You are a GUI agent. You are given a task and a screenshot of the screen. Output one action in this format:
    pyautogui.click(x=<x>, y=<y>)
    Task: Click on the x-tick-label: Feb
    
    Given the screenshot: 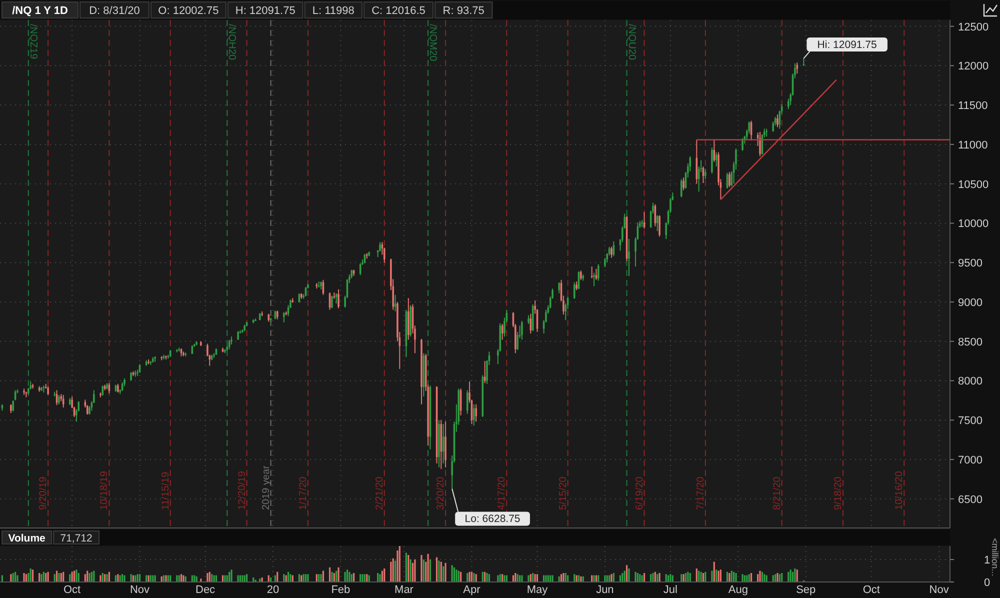 What is the action you would take?
    pyautogui.click(x=340, y=590)
    